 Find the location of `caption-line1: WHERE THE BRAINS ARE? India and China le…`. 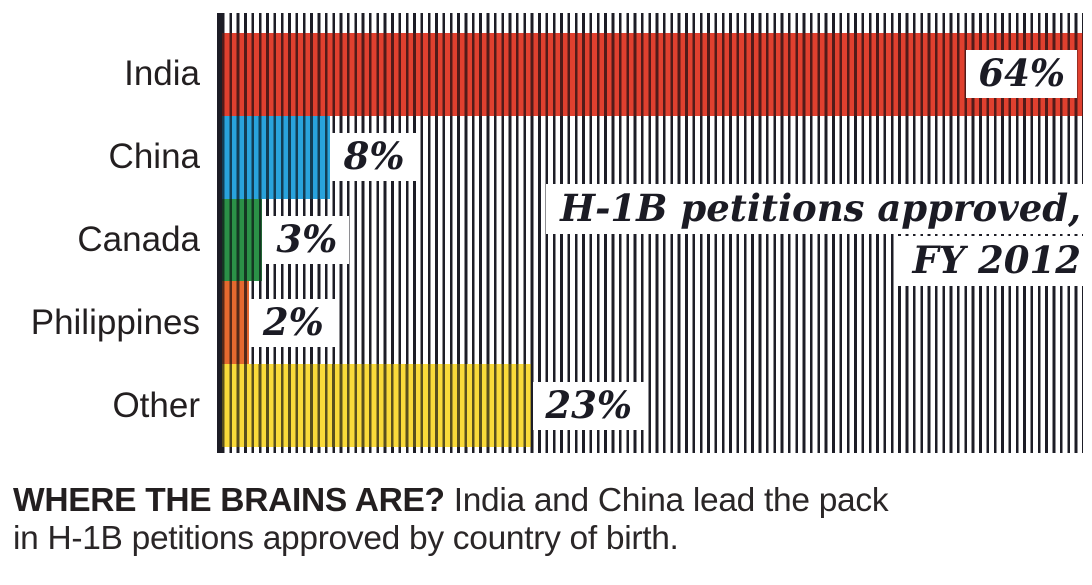

caption-line1: WHERE THE BRAINS ARE? India and China le… is located at coordinates (549, 501).